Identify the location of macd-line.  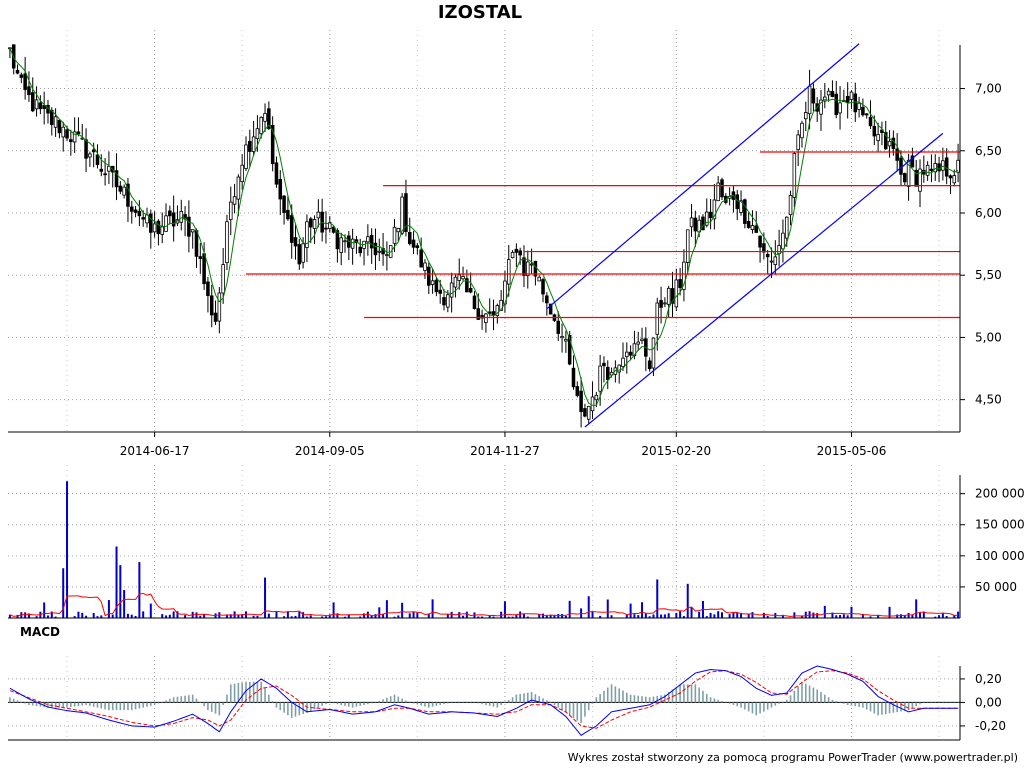
(484, 700).